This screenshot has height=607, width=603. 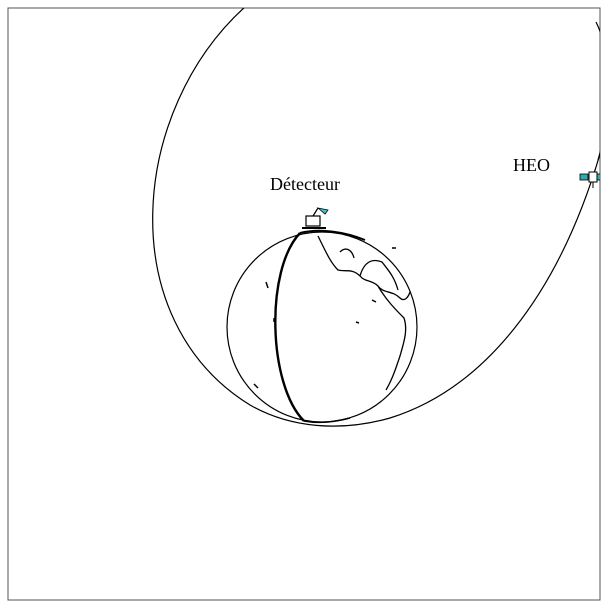 What do you see at coordinates (289, 327) in the screenshot?
I see `meridian` at bounding box center [289, 327].